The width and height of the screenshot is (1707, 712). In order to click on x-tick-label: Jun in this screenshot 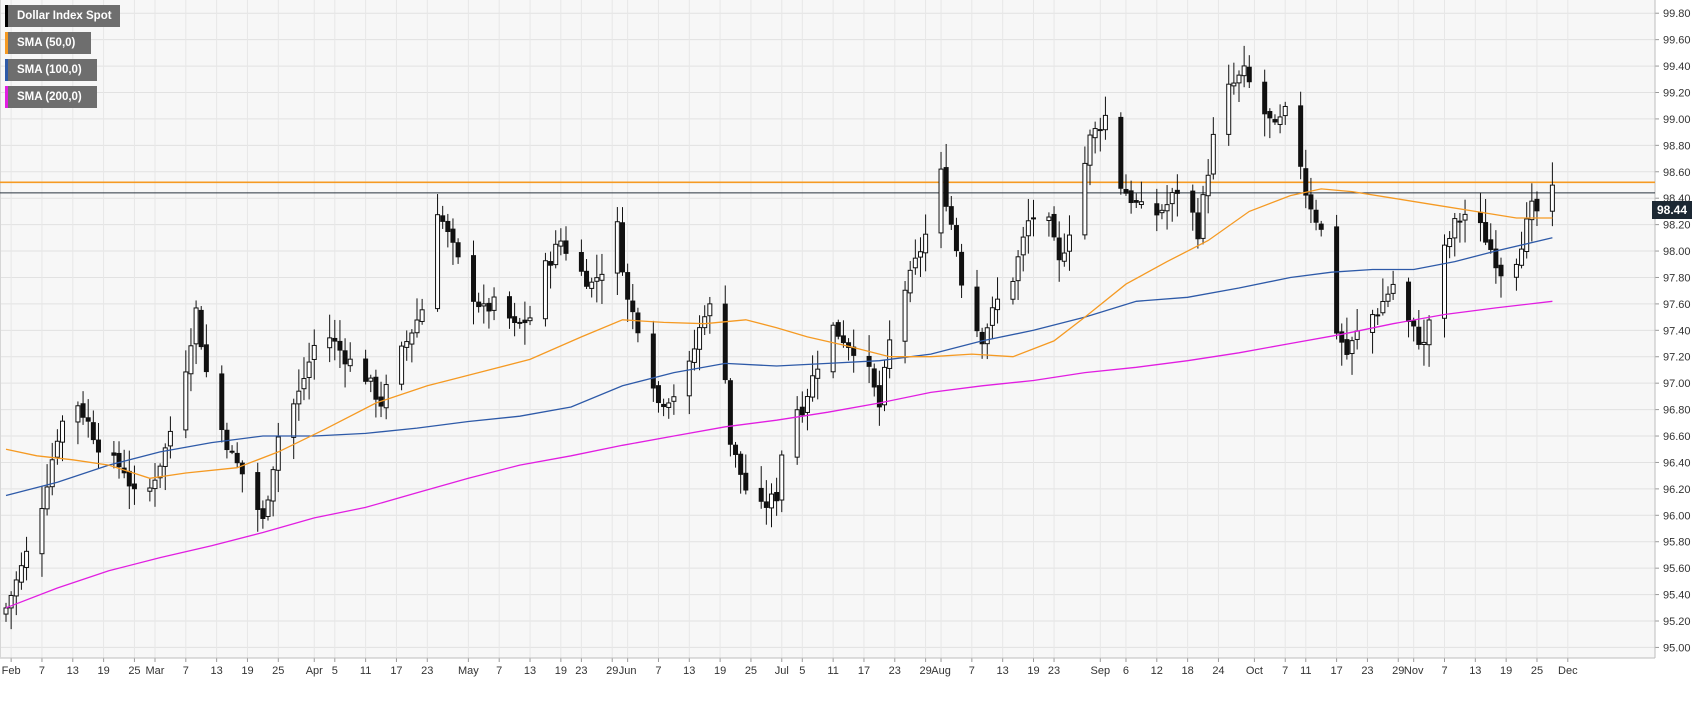, I will do `click(628, 671)`.